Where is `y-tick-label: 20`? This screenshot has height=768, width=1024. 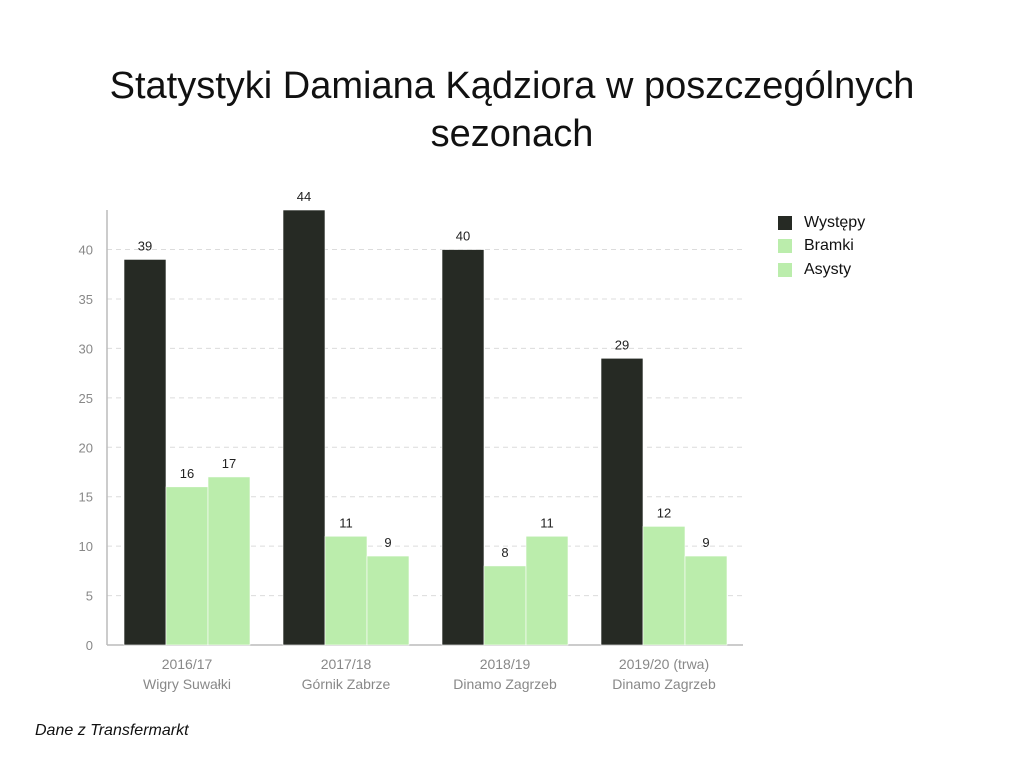 y-tick-label: 20 is located at coordinates (86, 447).